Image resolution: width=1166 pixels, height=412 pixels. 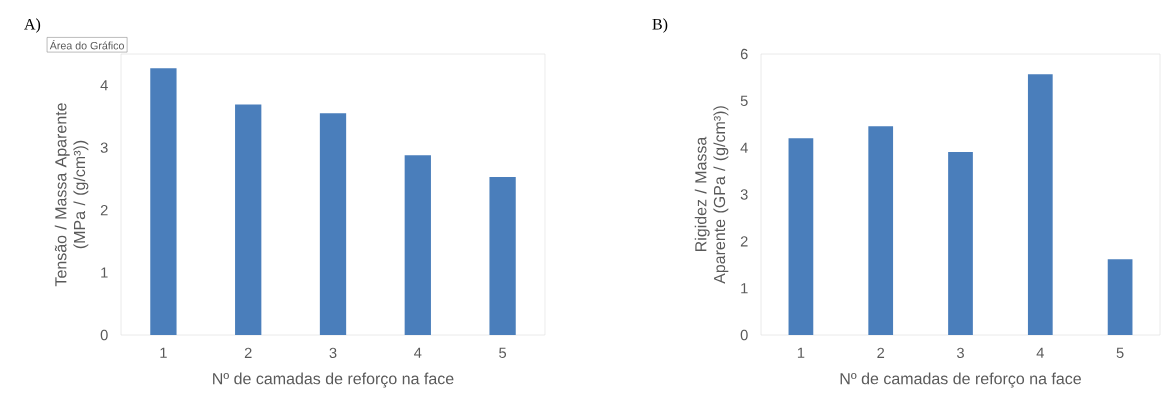 I want to click on y-axis-title: Rigidez / Massa Aparente (GPa / (g/cm³)), so click(x=711, y=195).